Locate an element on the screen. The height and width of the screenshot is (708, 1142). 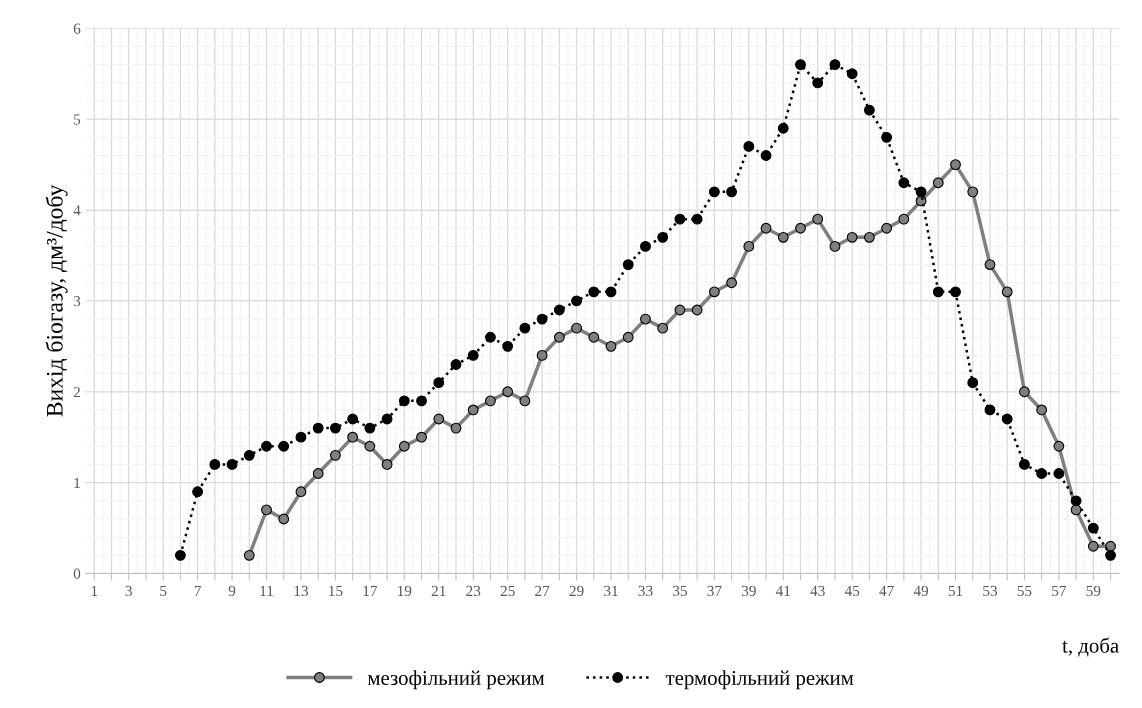
x-tick-label: 13 is located at coordinates (301, 591).